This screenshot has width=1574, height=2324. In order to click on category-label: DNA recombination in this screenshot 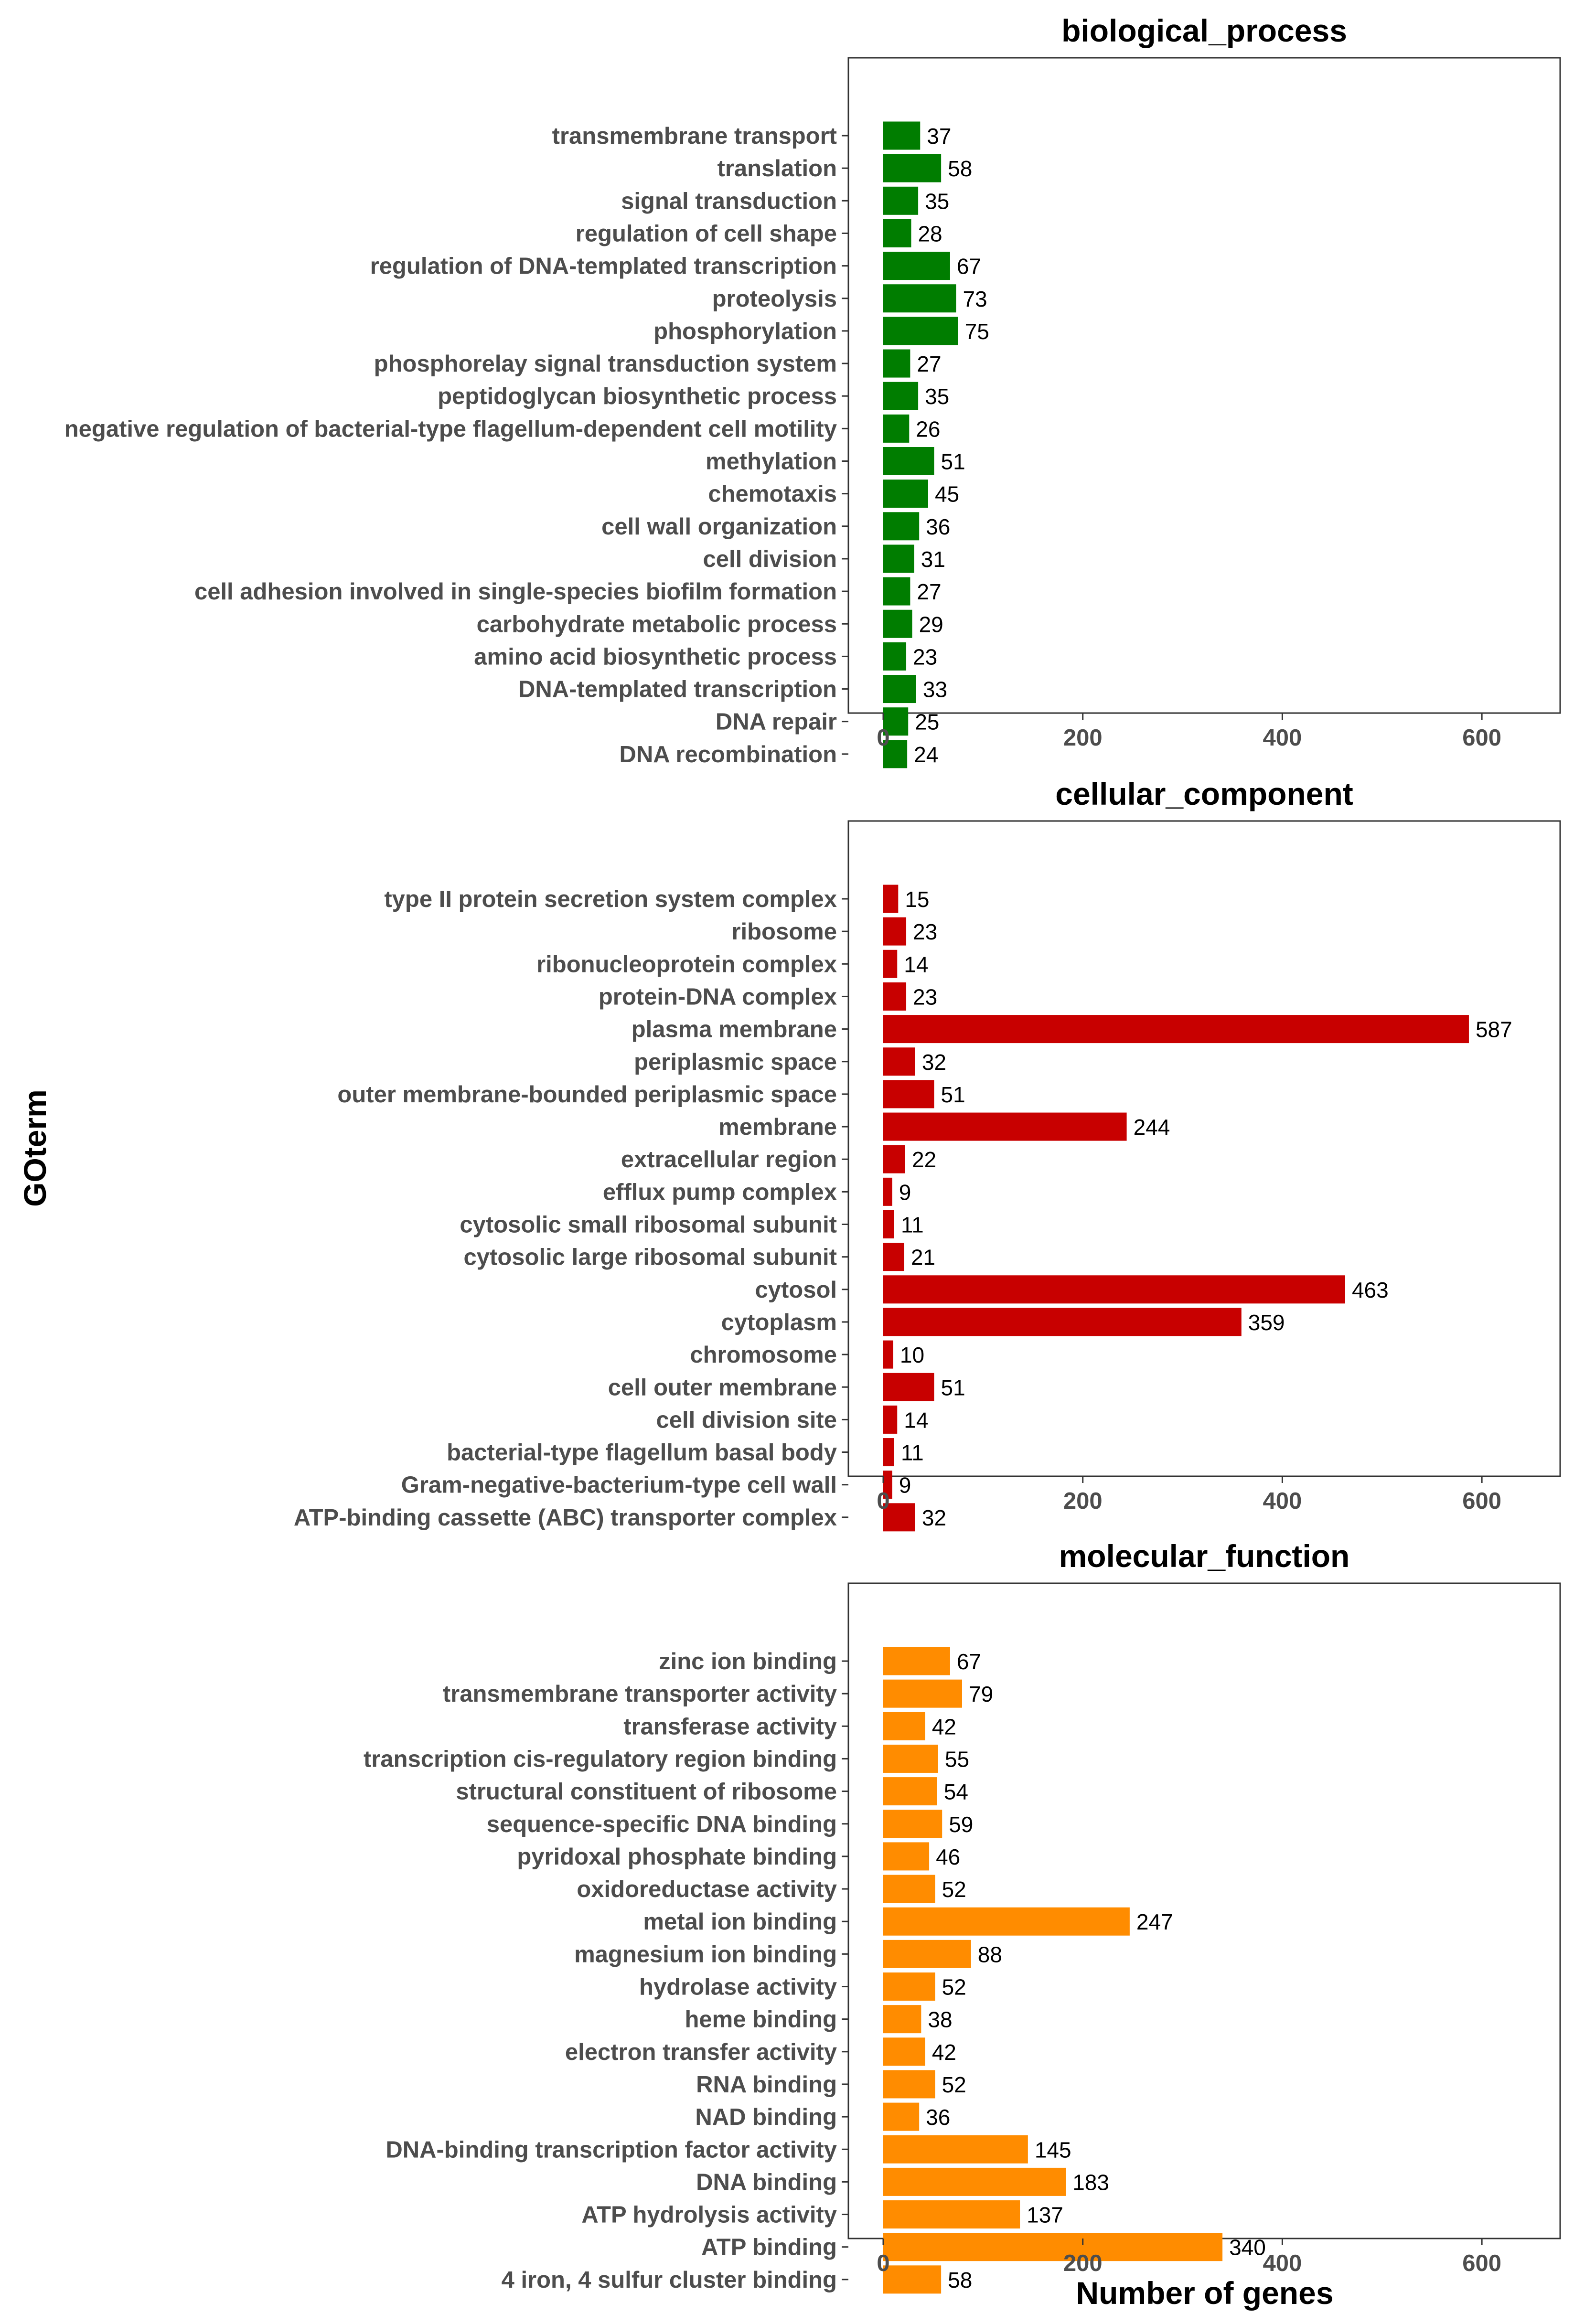, I will do `click(728, 755)`.